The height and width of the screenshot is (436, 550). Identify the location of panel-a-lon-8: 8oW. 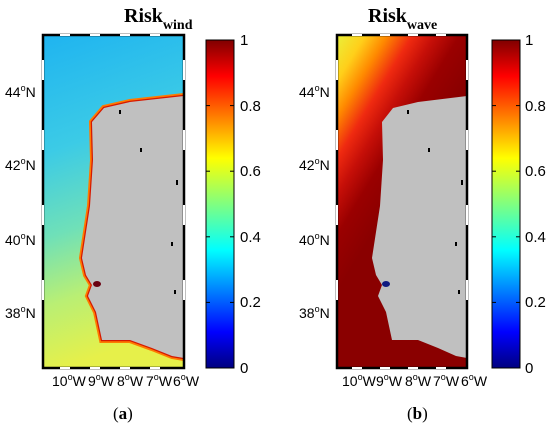
(130, 380).